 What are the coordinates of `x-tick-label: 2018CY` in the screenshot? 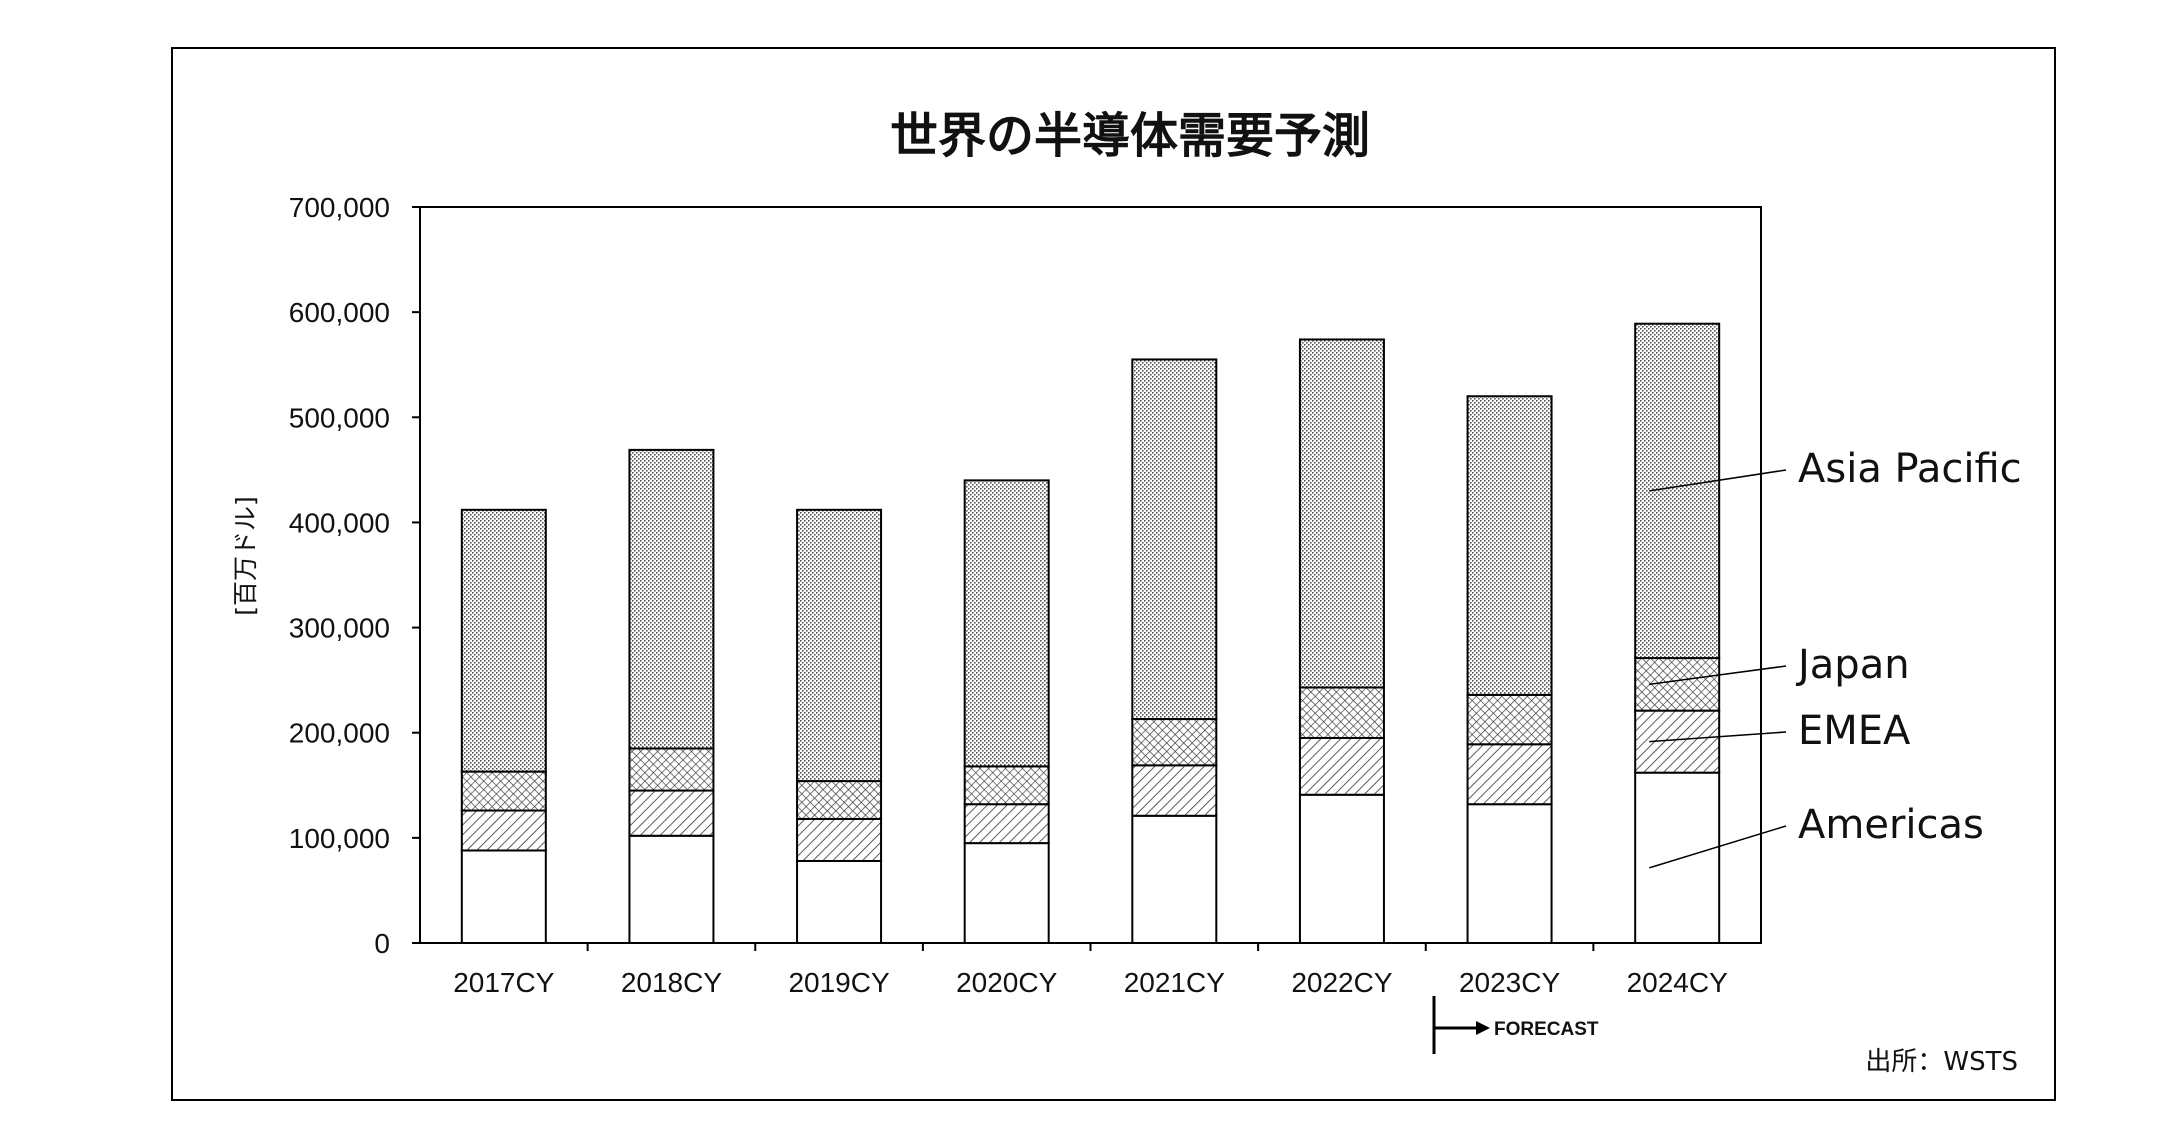 It's located at (672, 982).